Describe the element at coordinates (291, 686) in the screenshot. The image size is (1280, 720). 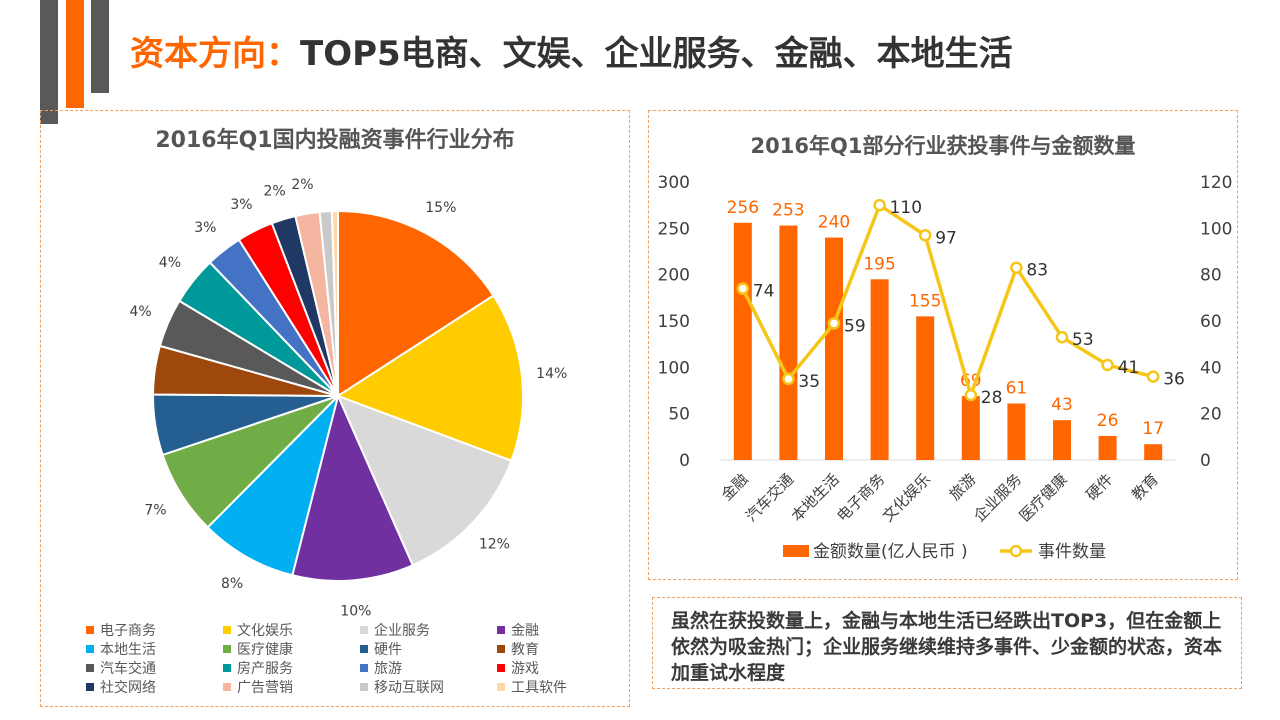
I see `legend-item: 广告营销` at that location.